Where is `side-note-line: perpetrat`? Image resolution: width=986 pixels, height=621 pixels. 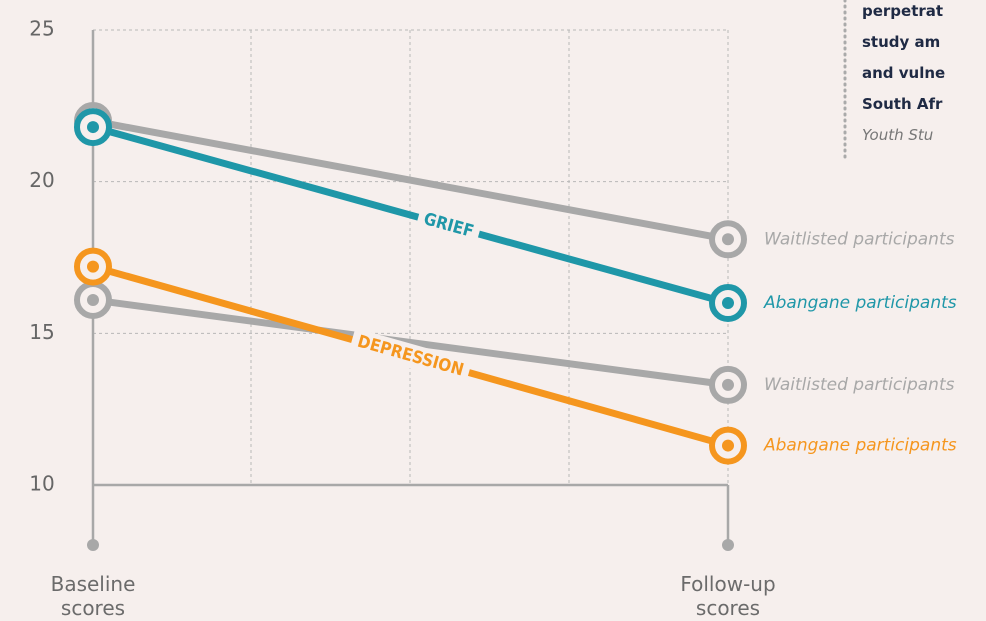
side-note-line: perpetrat is located at coordinates (903, 11).